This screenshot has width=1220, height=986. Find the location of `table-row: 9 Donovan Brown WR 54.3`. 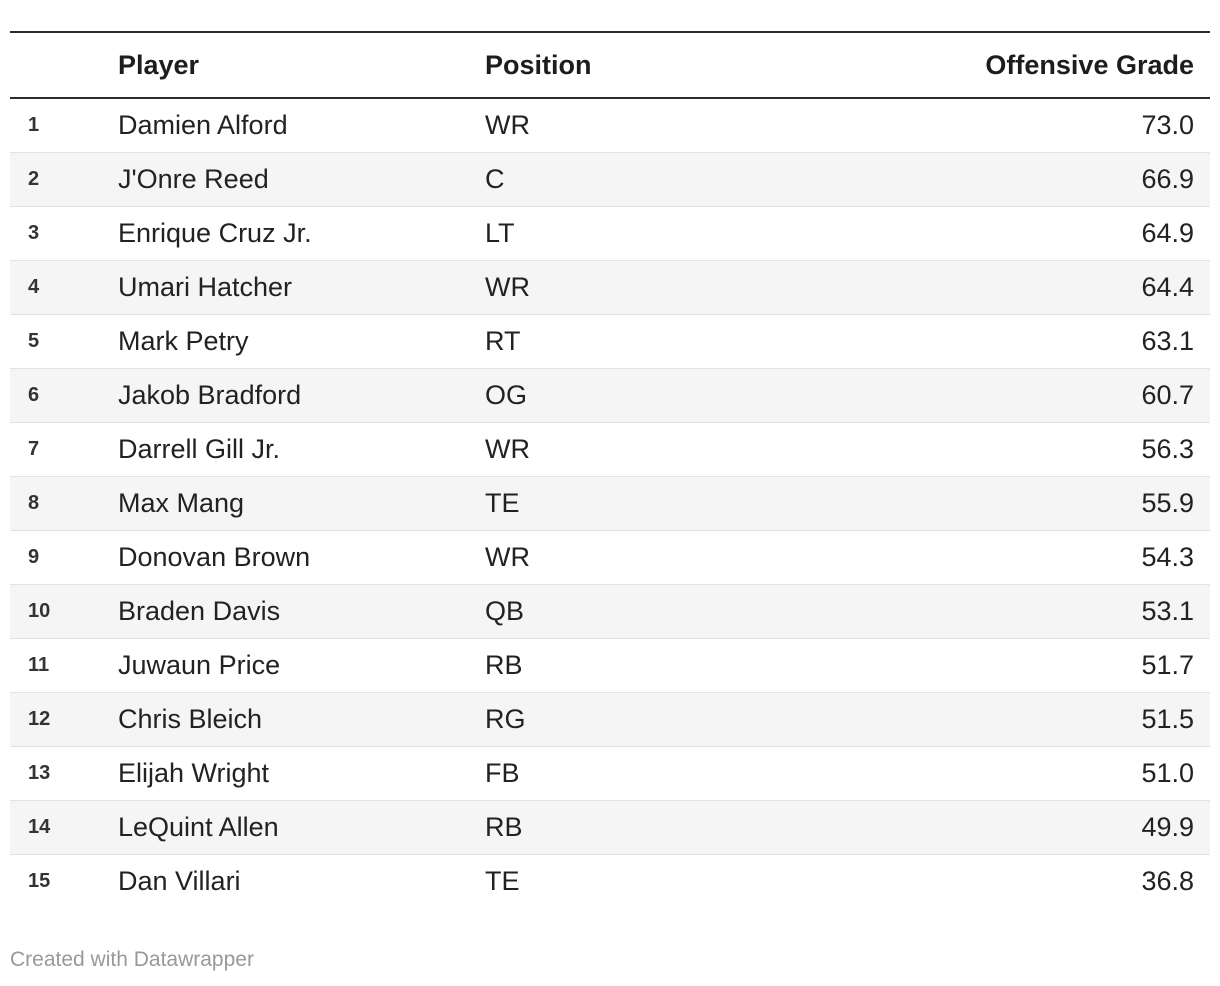

table-row: 9 Donovan Brown WR 54.3 is located at coordinates (610, 556).